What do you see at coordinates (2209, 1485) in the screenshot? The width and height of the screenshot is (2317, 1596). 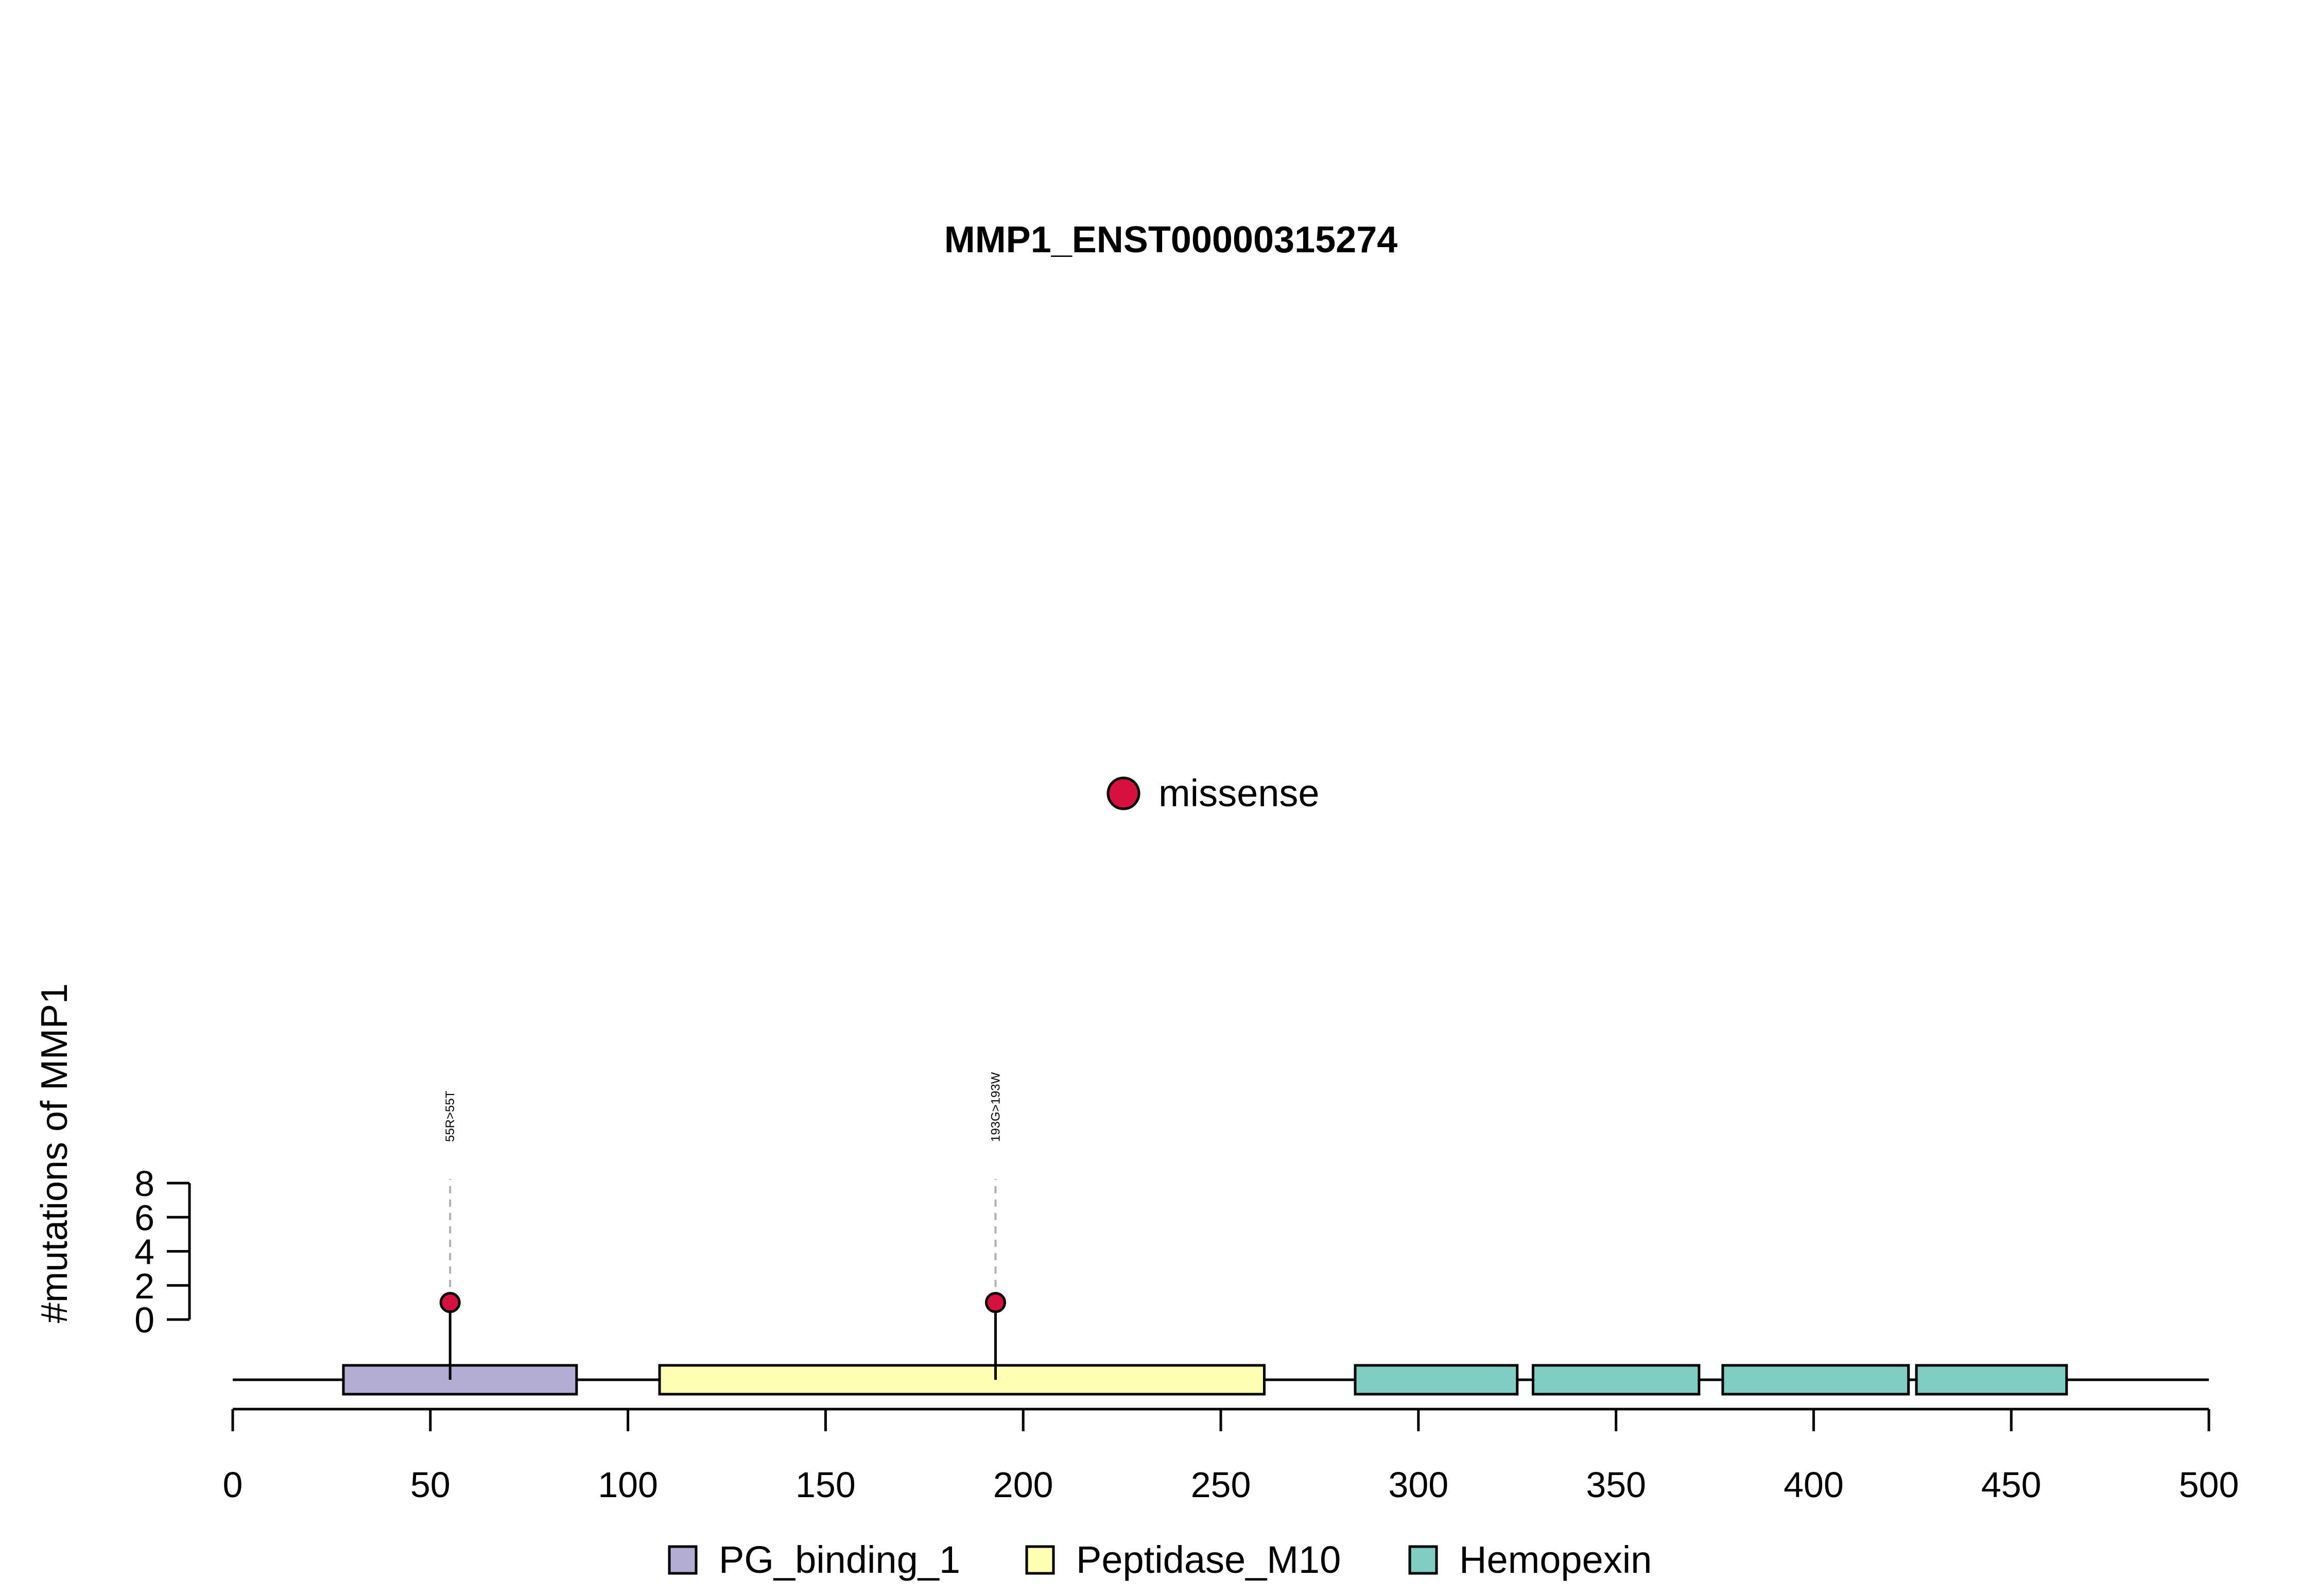 I see `x-tick-label: 500` at bounding box center [2209, 1485].